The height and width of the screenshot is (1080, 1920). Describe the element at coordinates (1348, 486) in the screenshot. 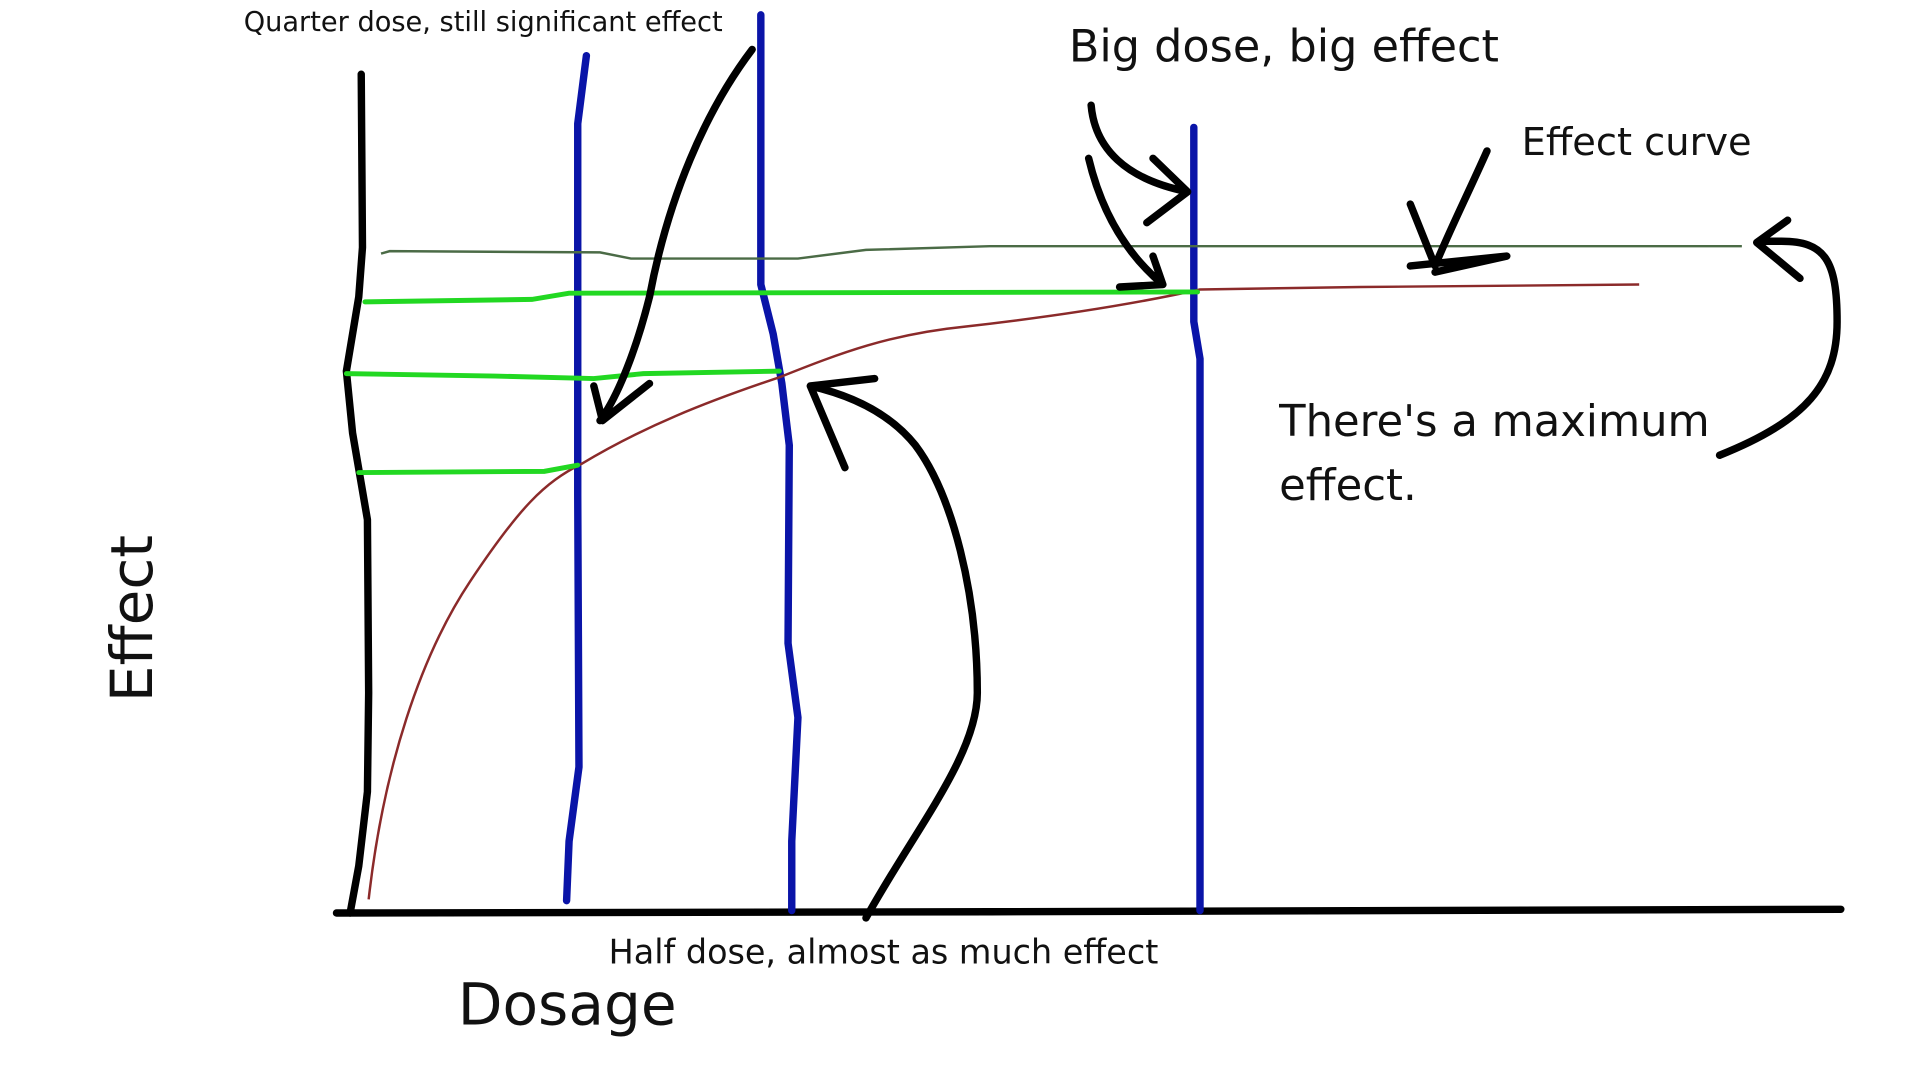

I see `maximum-label: effect.` at that location.